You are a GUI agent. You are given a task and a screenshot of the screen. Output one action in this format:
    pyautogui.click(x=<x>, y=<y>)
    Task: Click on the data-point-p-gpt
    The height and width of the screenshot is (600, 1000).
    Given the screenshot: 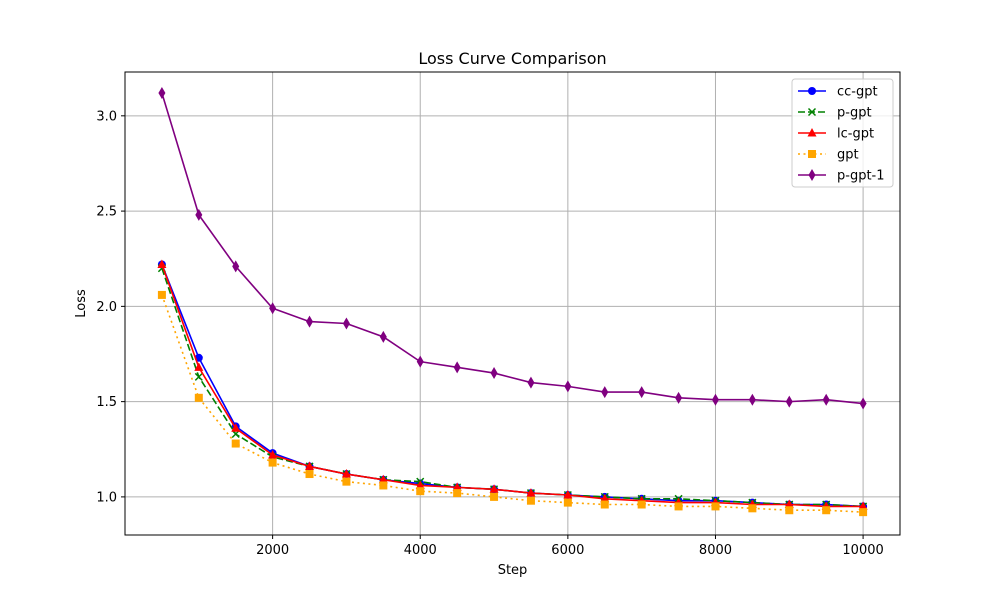 What is the action you would take?
    pyautogui.click(x=198, y=376)
    